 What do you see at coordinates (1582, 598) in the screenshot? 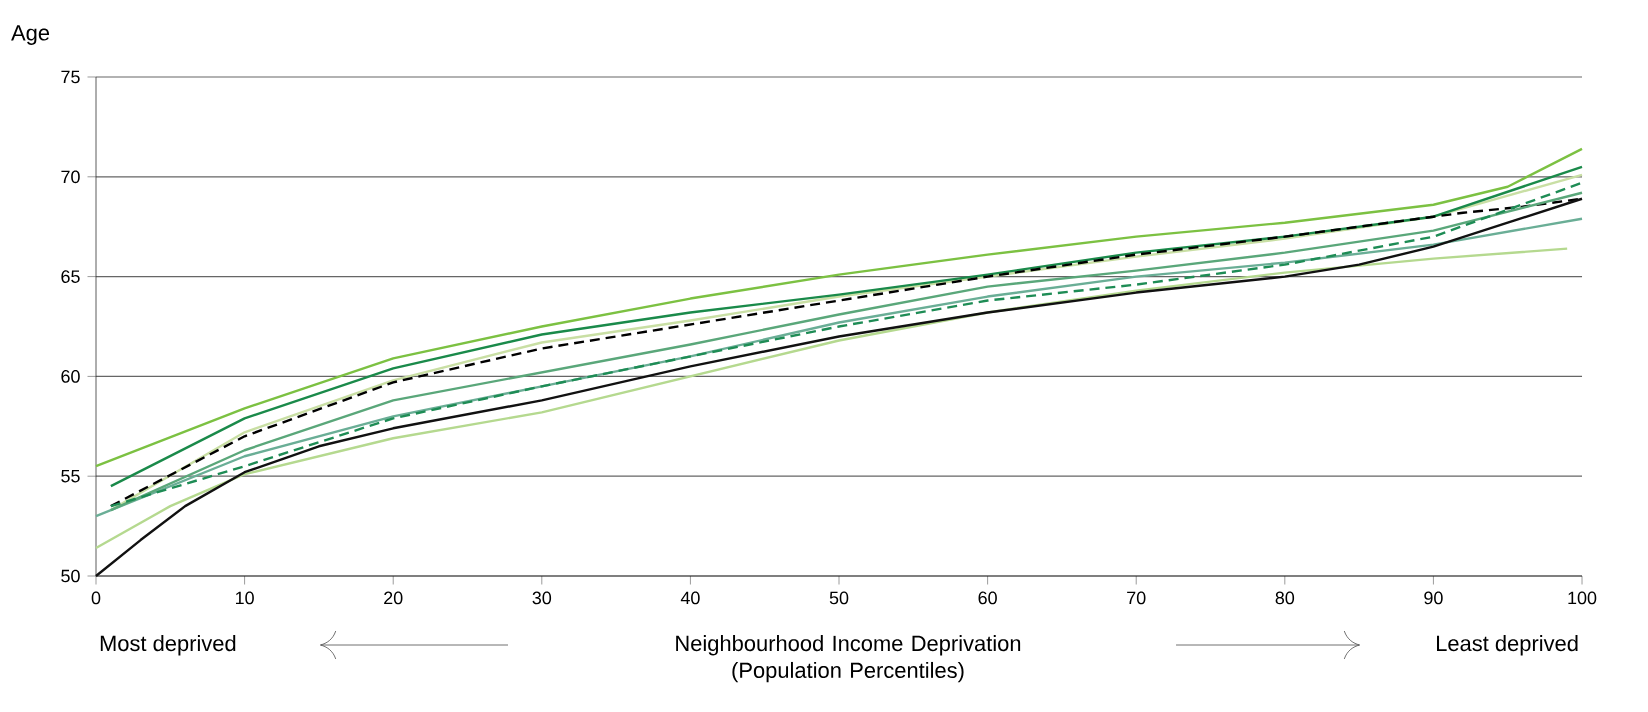
I see `x-tick-label: 100` at bounding box center [1582, 598].